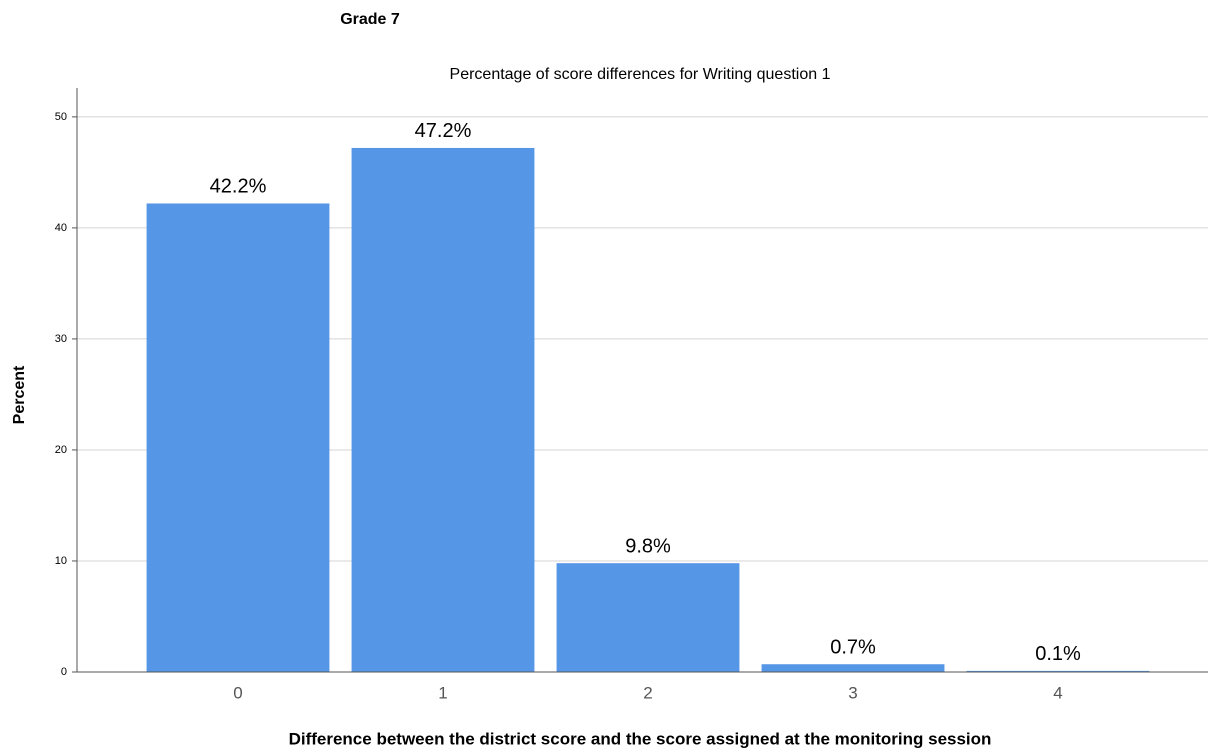  Describe the element at coordinates (648, 546) in the screenshot. I see `value-label: 9.8%` at that location.